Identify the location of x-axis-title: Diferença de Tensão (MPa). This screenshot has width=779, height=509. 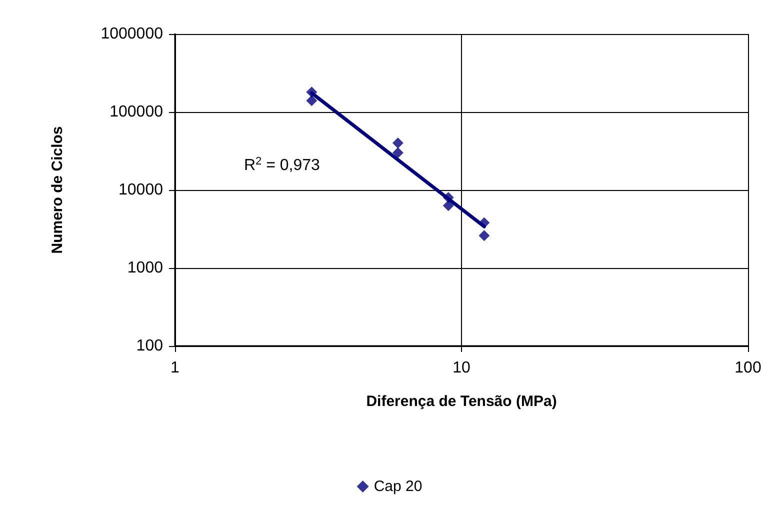
(461, 401).